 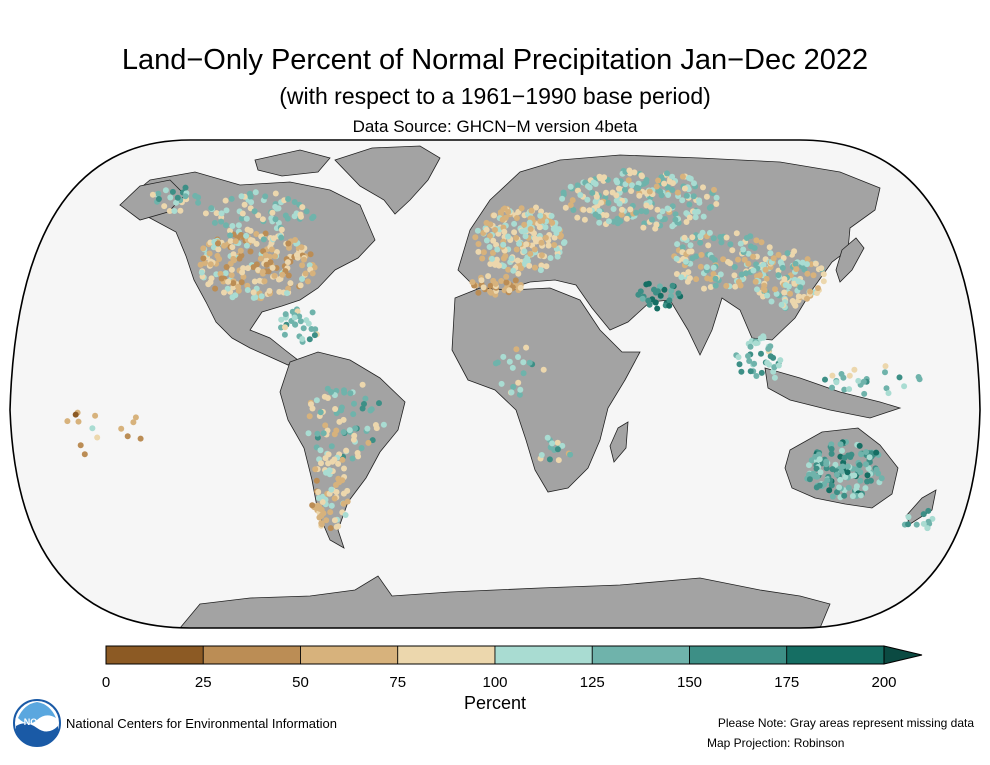 What do you see at coordinates (921, 507) in the screenshot?
I see `new-zealand` at bounding box center [921, 507].